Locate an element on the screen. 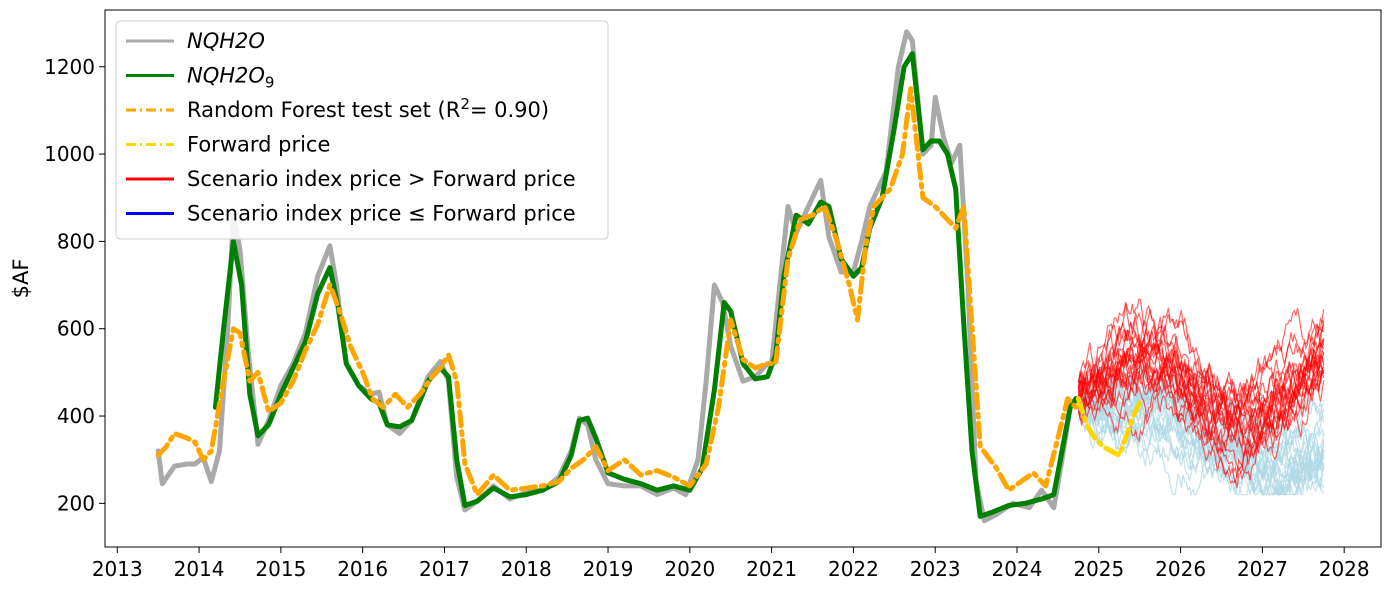 This screenshot has width=1389, height=590. y-tick-label: 400 is located at coordinates (76, 416).